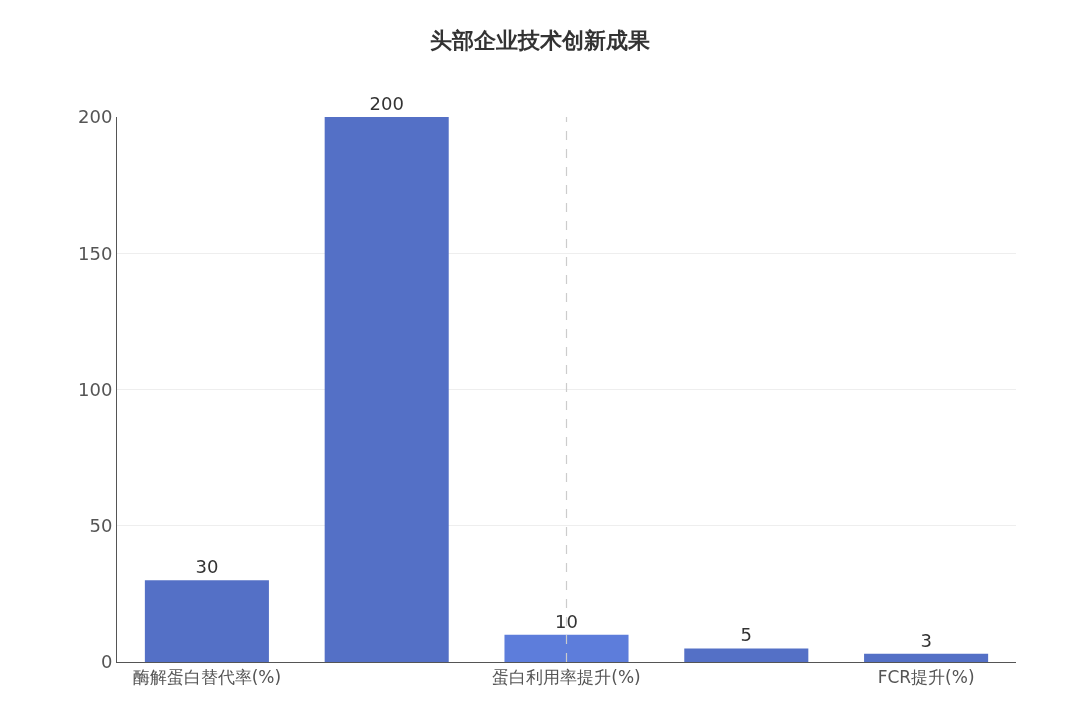 The width and height of the screenshot is (1080, 720). What do you see at coordinates (926, 640) in the screenshot?
I see `data-label: 3` at bounding box center [926, 640].